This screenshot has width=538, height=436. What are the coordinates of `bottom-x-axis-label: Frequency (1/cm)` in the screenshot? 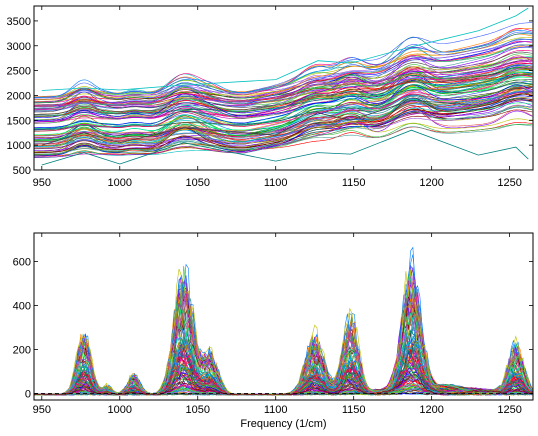 It's located at (283, 424).